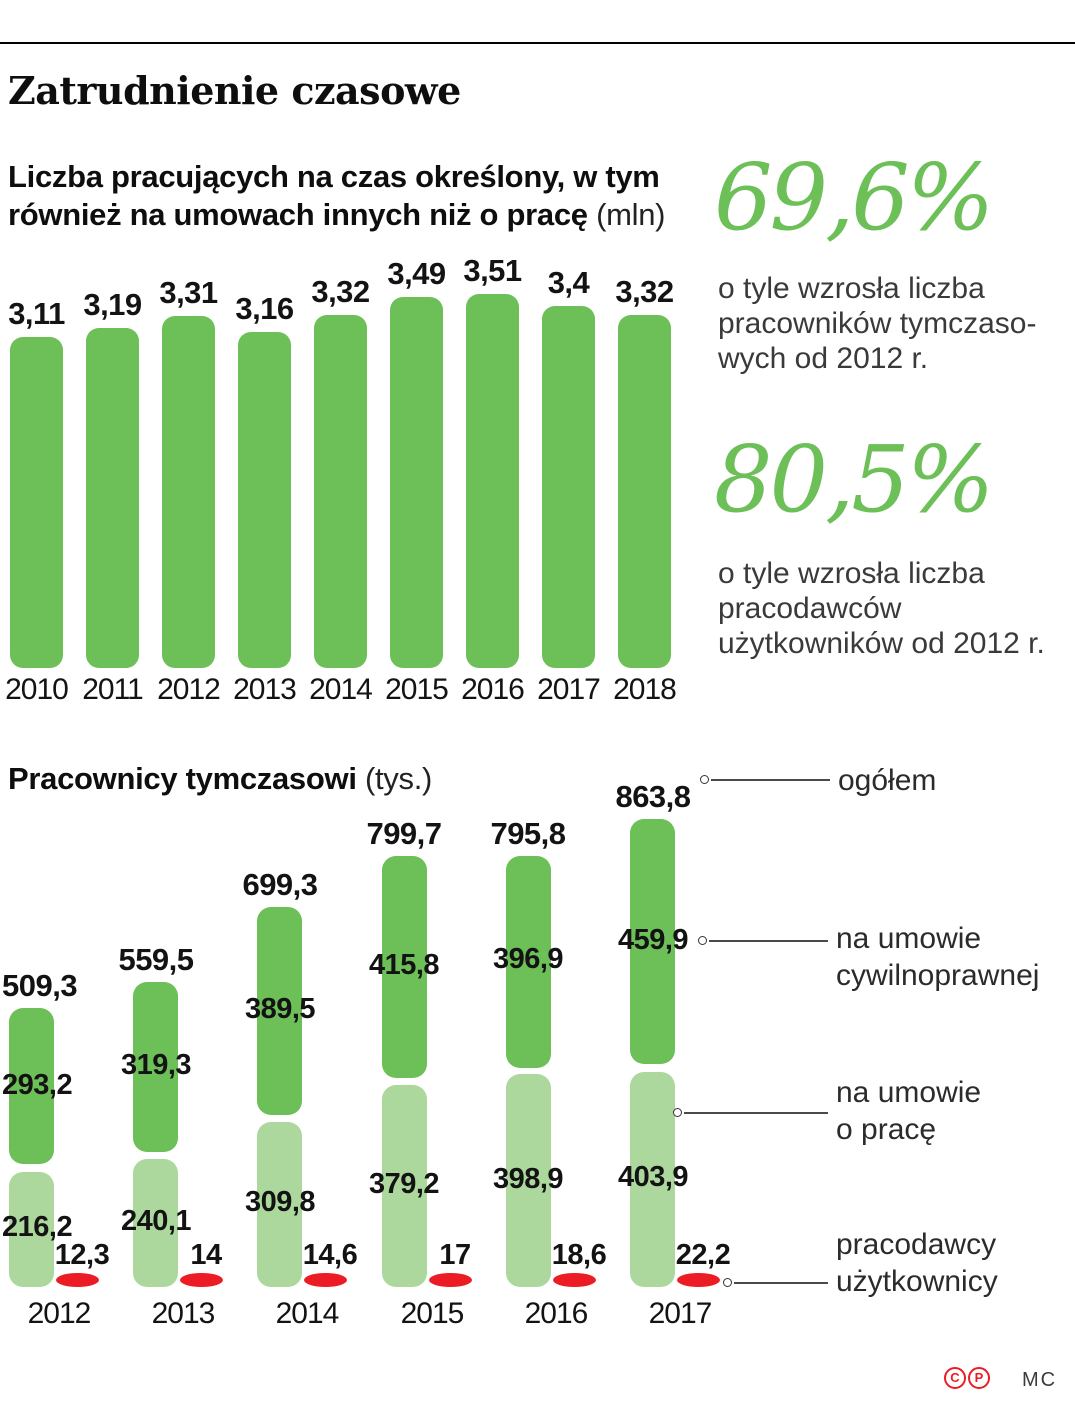 The image size is (1075, 1403). Describe the element at coordinates (979, 1378) in the screenshot. I see `circled-p-icon: P` at that location.